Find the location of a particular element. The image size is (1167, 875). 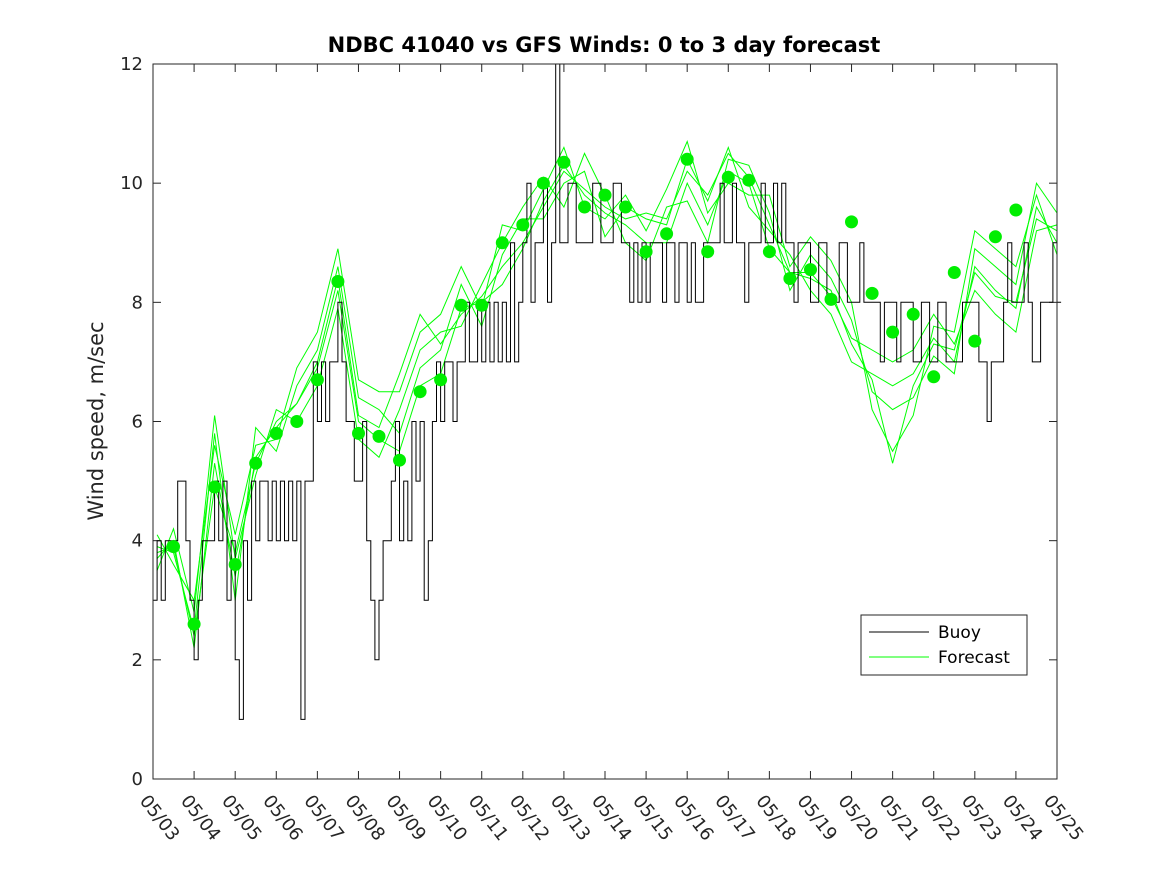

legend: Buoy Forecast is located at coordinates (944, 645).